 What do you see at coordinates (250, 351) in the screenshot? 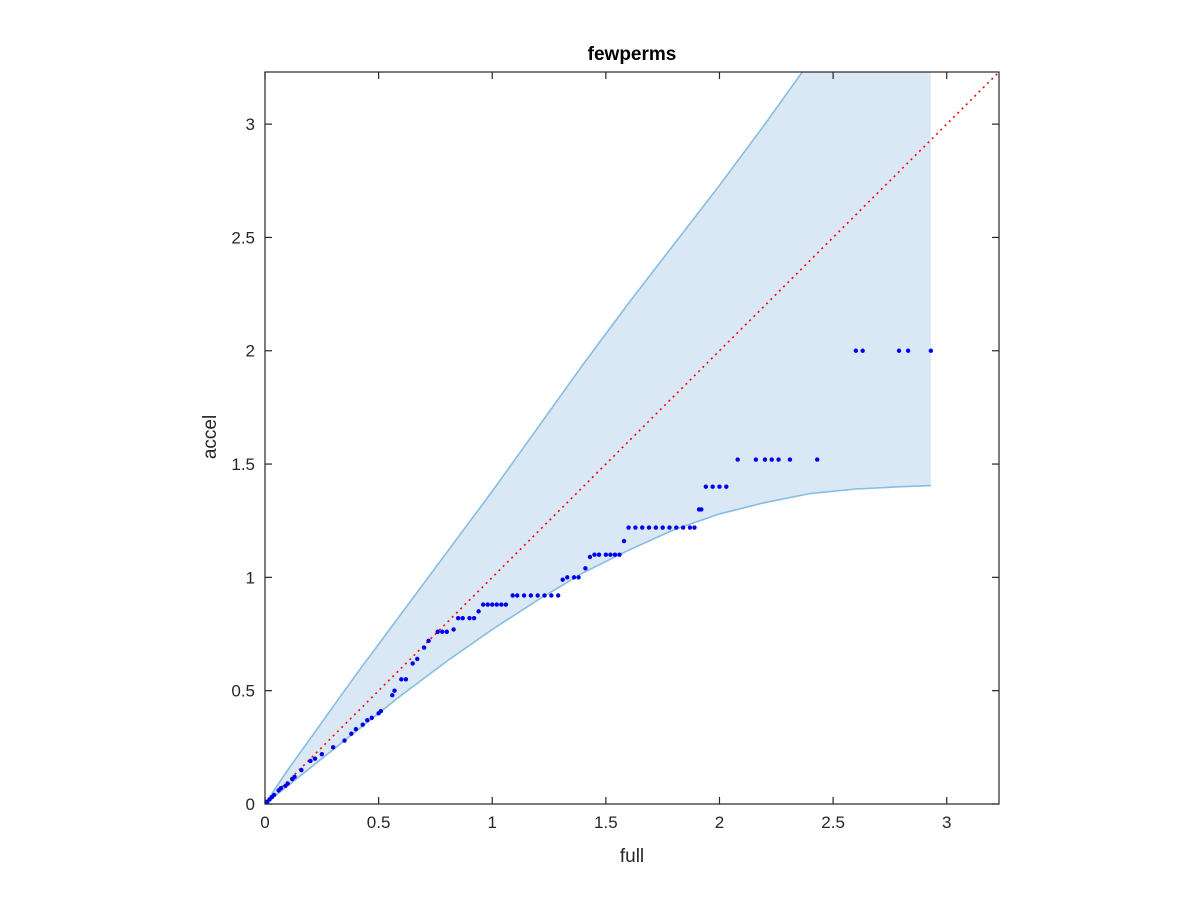
I see `y-tick-label: 2` at bounding box center [250, 351].